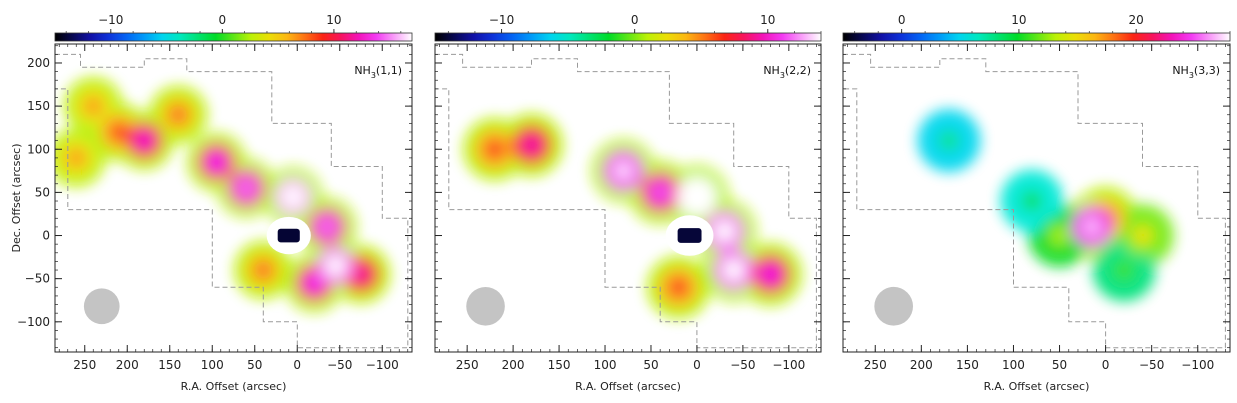  What do you see at coordinates (38, 149) in the screenshot?
I see `y-tick-label: 100` at bounding box center [38, 149].